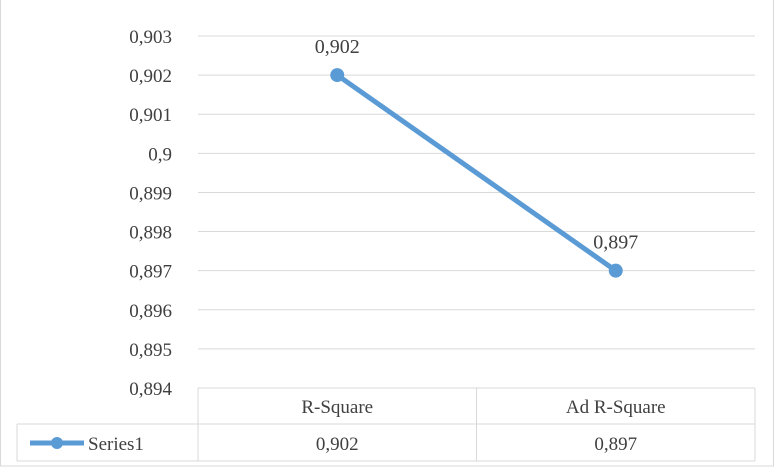 This screenshot has width=774, height=467. What do you see at coordinates (150, 233) in the screenshot?
I see `y-tick-label: 0,898` at bounding box center [150, 233].